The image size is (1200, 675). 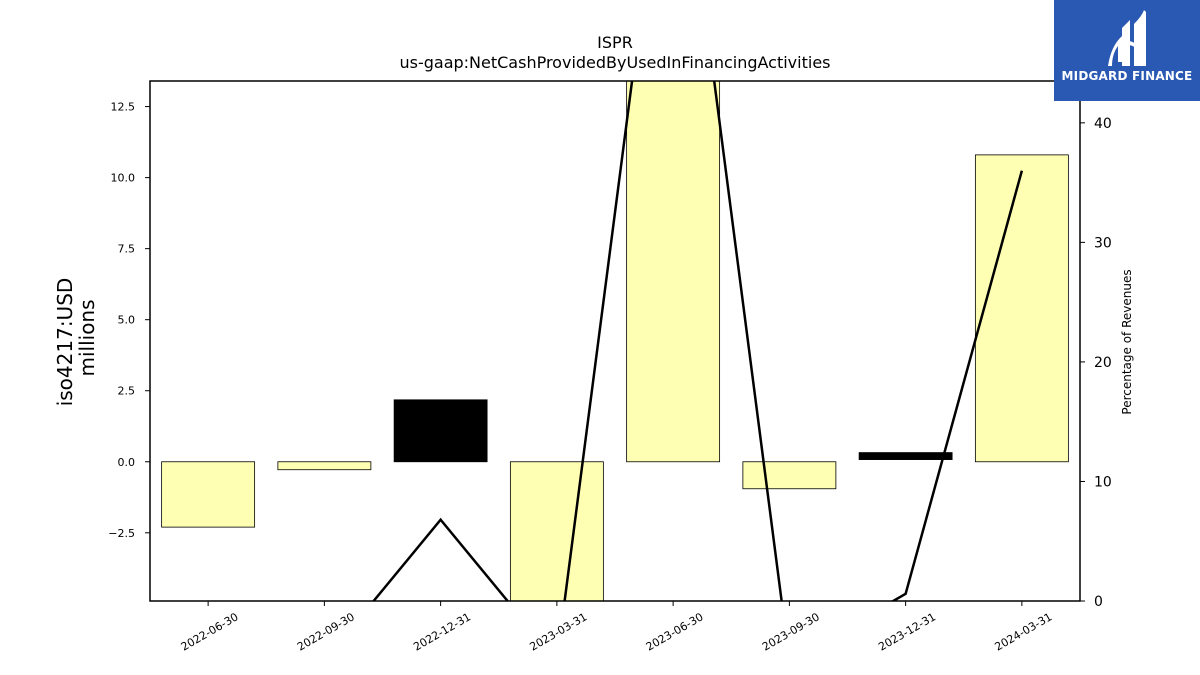 I want to click on y-axis-label-line1: iso4217:USD, so click(x=65, y=342).